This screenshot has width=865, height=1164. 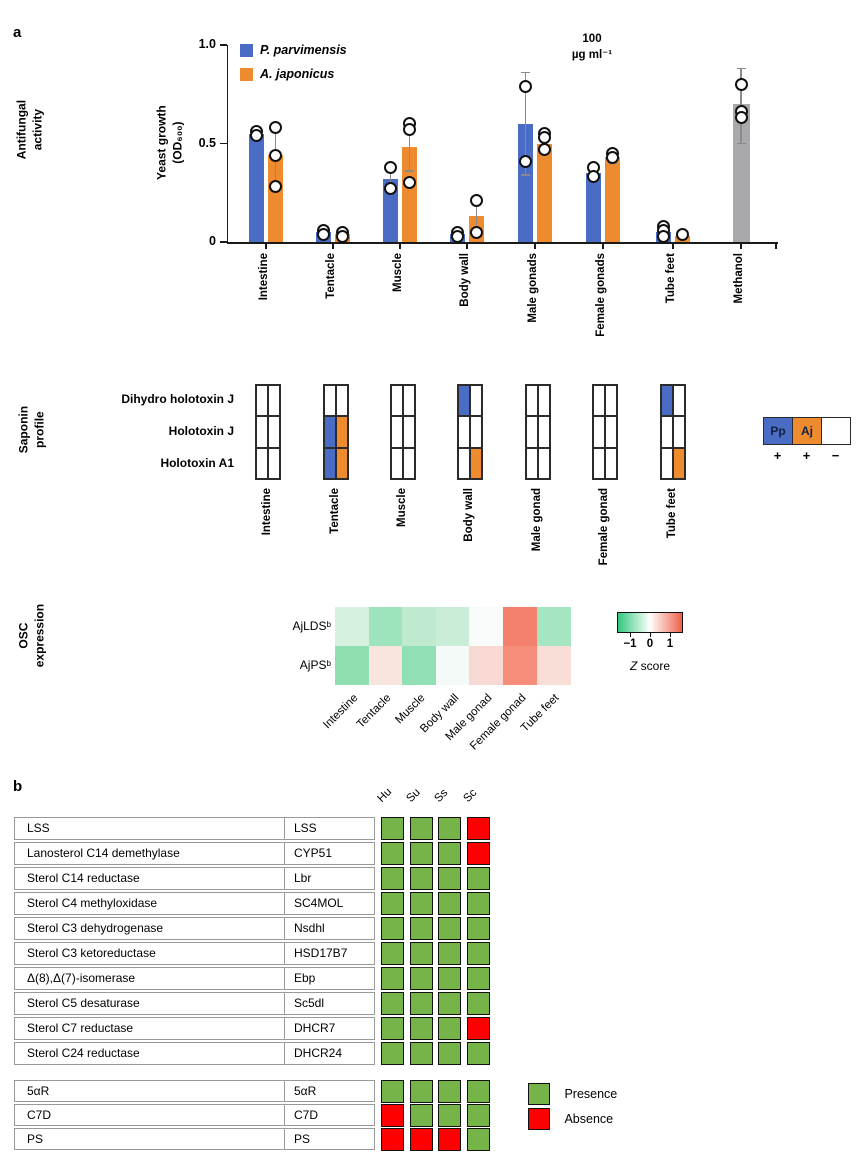 What do you see at coordinates (150, 978) in the screenshot?
I see `enzyme-name: Δ(8),Δ(7)-isomerase` at bounding box center [150, 978].